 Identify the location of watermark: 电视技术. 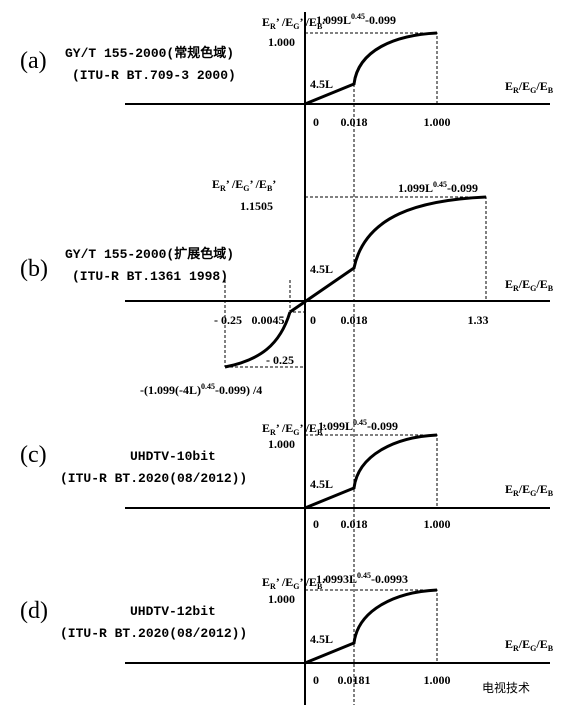
(506, 687).